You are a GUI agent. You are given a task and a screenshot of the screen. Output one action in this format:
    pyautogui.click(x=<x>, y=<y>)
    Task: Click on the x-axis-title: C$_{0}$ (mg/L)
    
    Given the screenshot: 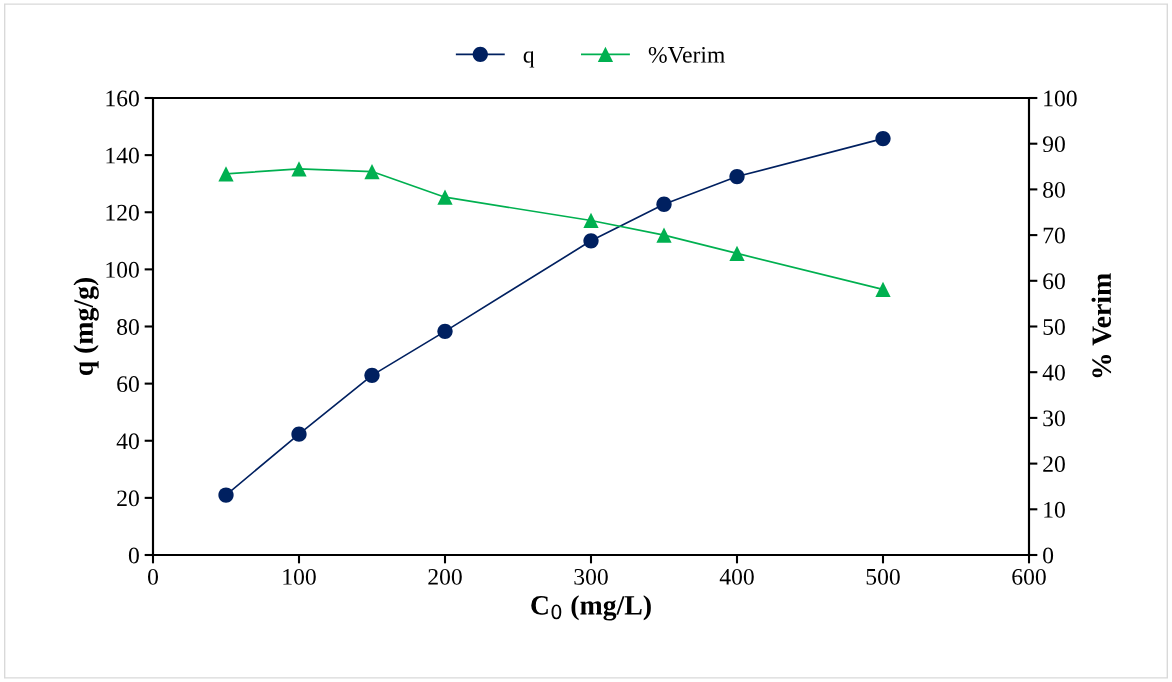 What is the action you would take?
    pyautogui.click(x=591, y=608)
    